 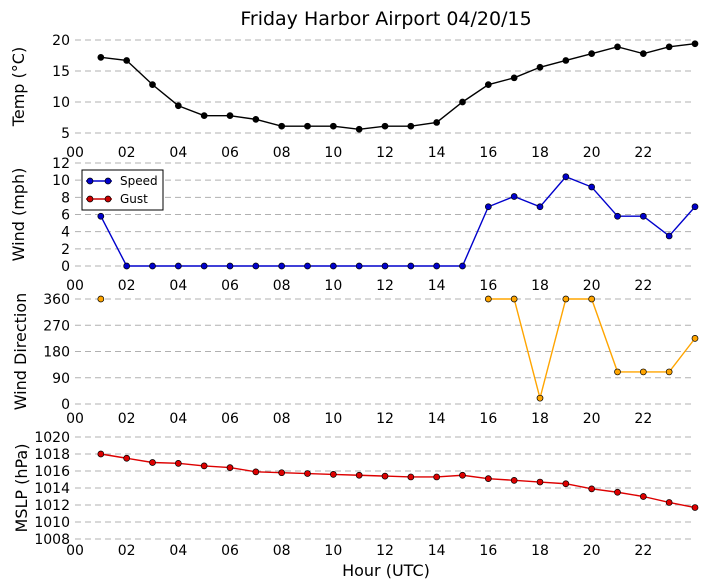 What do you see at coordinates (139, 181) in the screenshot?
I see `legend-label: Speed` at bounding box center [139, 181].